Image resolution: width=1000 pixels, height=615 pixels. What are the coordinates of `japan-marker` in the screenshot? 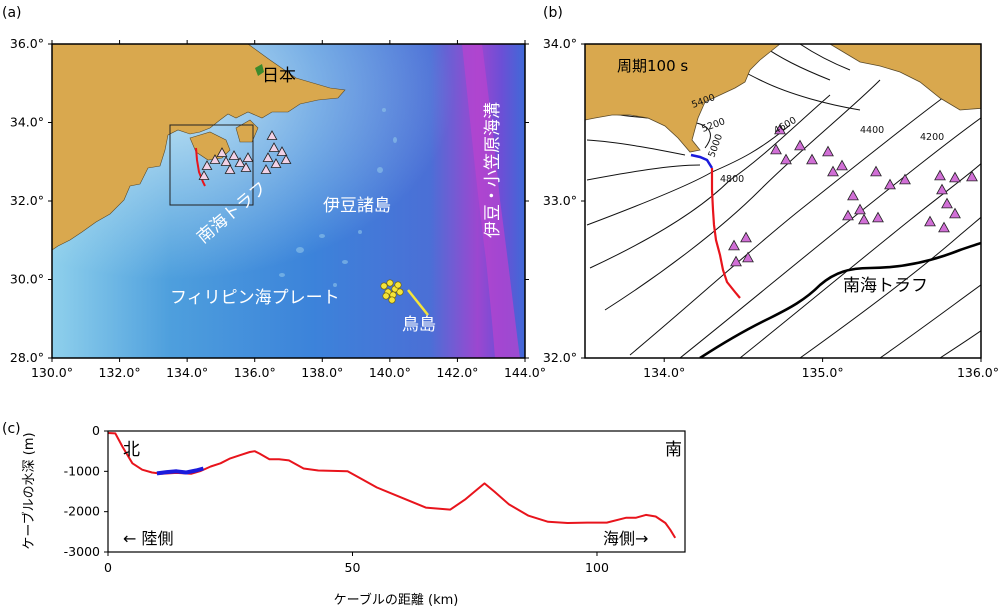 It's located at (259, 70).